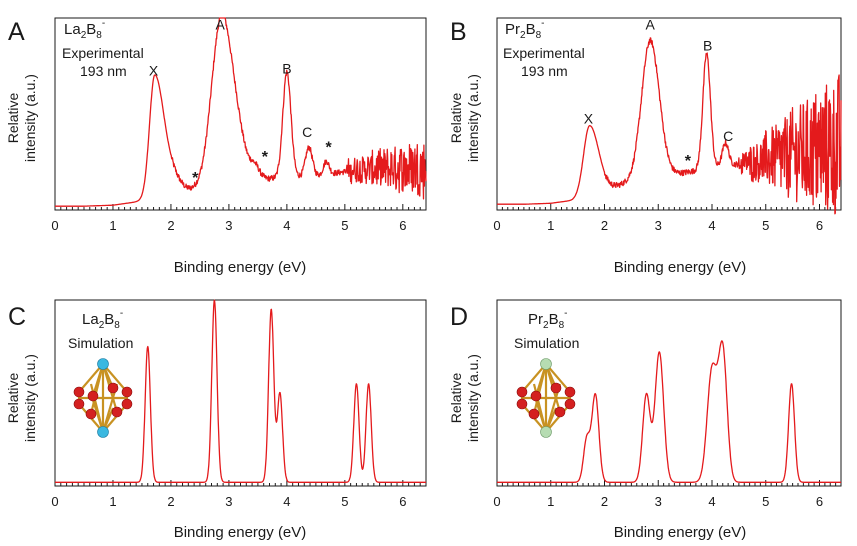  I want to click on lanthanum-atom-bottom, so click(103, 432).